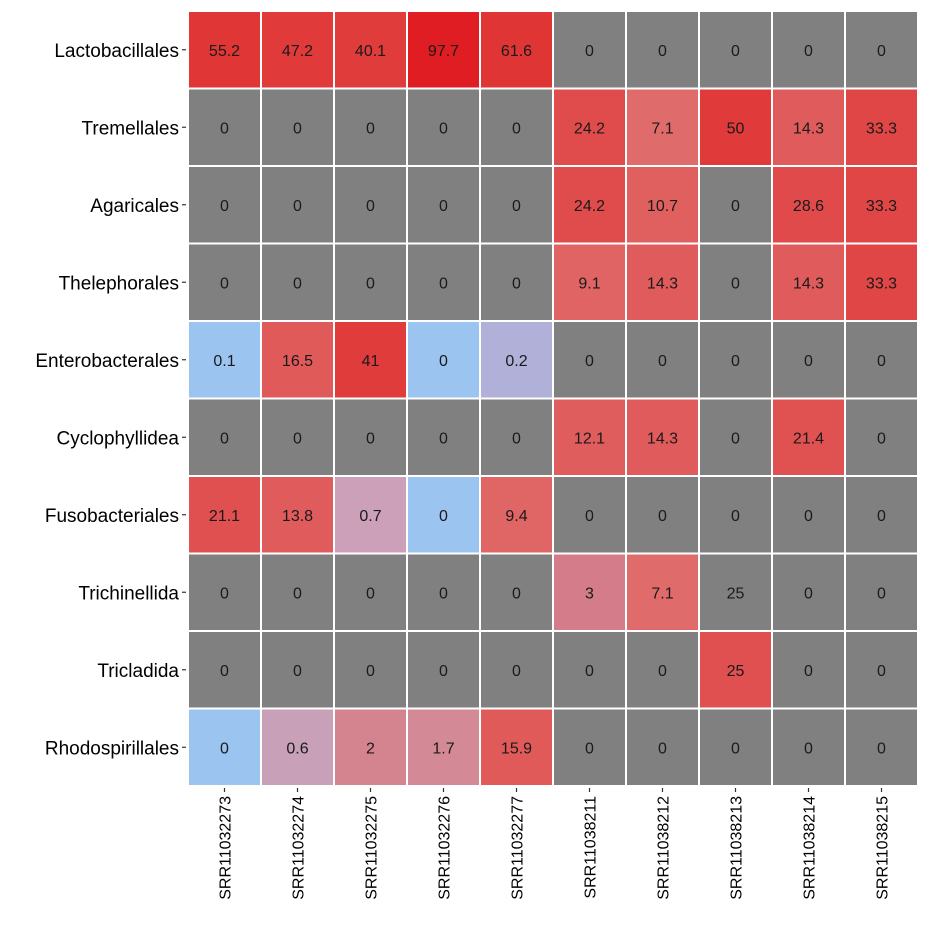 The image size is (931, 930). Describe the element at coordinates (224, 51) in the screenshot. I see `cell-value-label: 55.2` at that location.